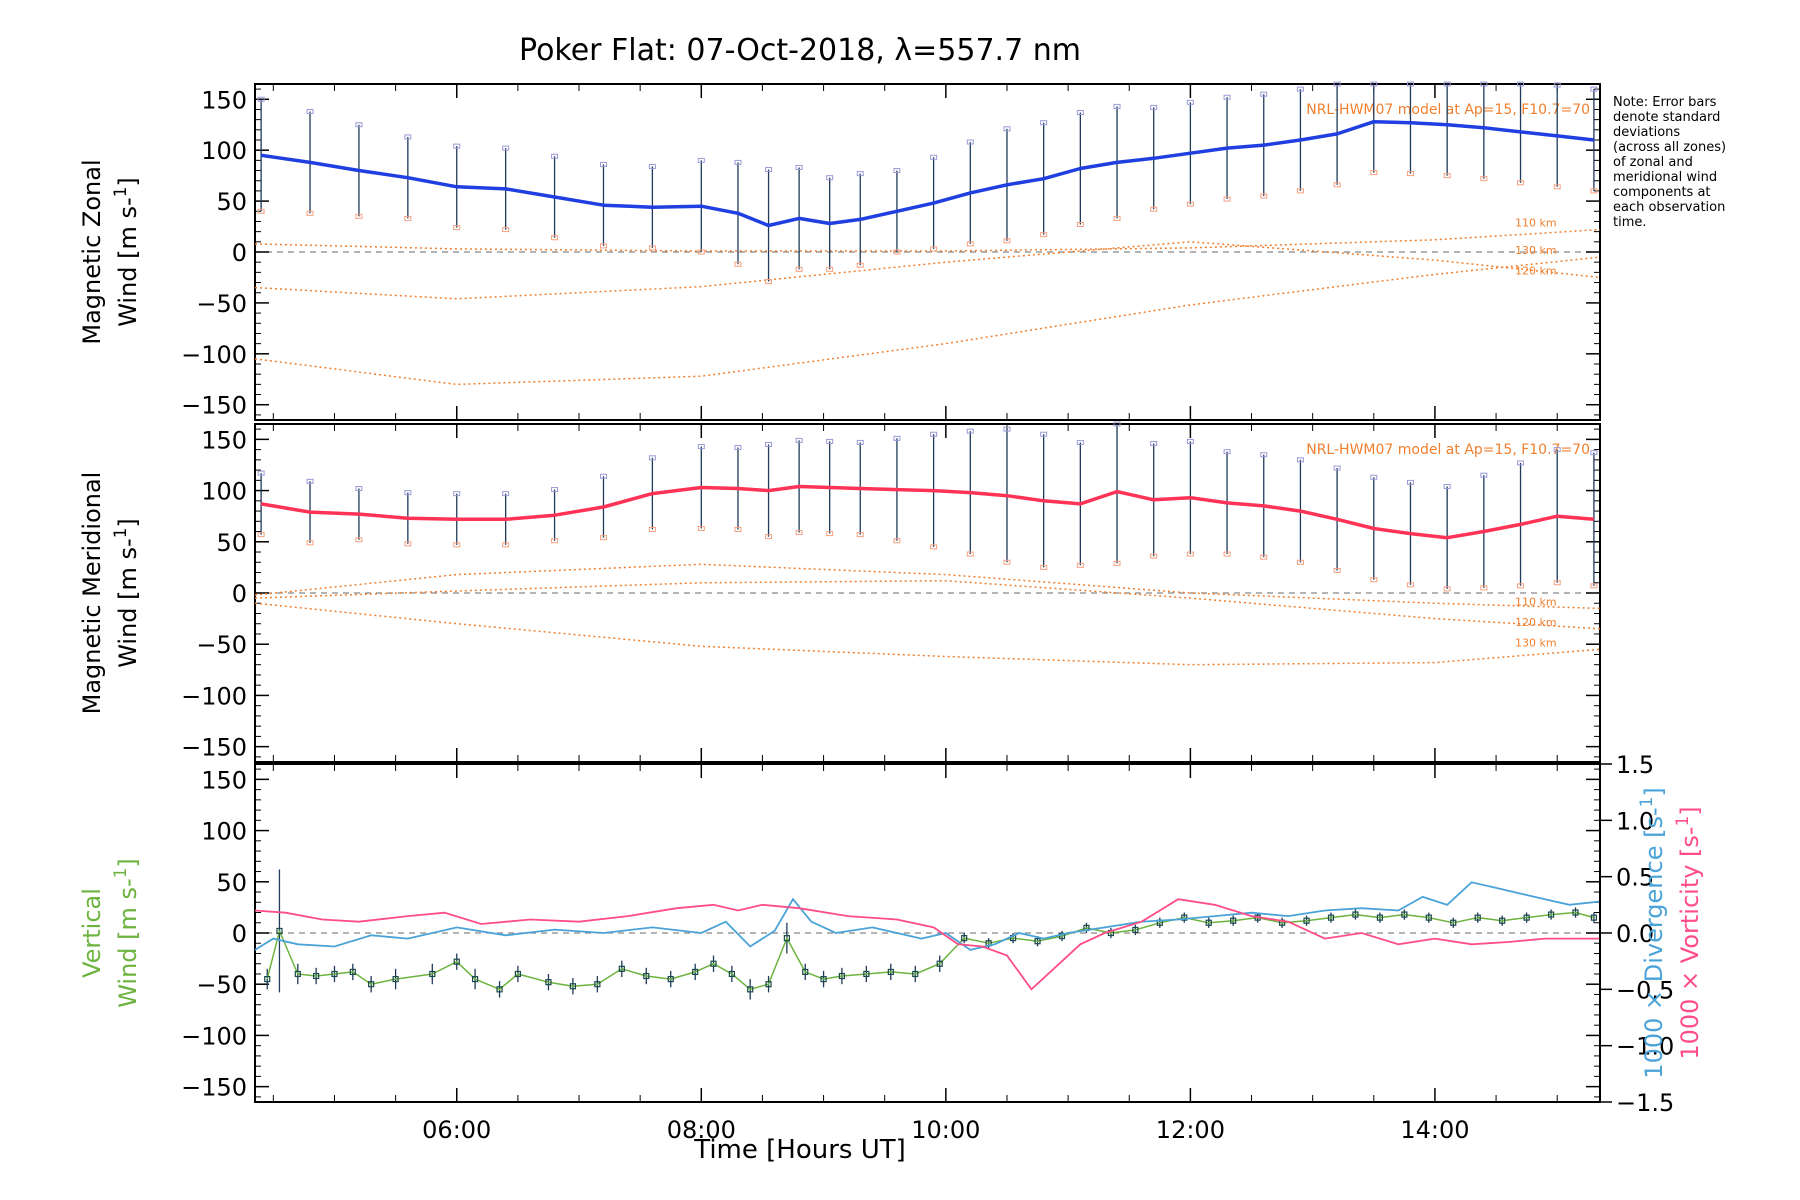 This screenshot has height=1200, width=1800. I want to click on y-axis-label: Wind [m s-1], so click(126, 933).